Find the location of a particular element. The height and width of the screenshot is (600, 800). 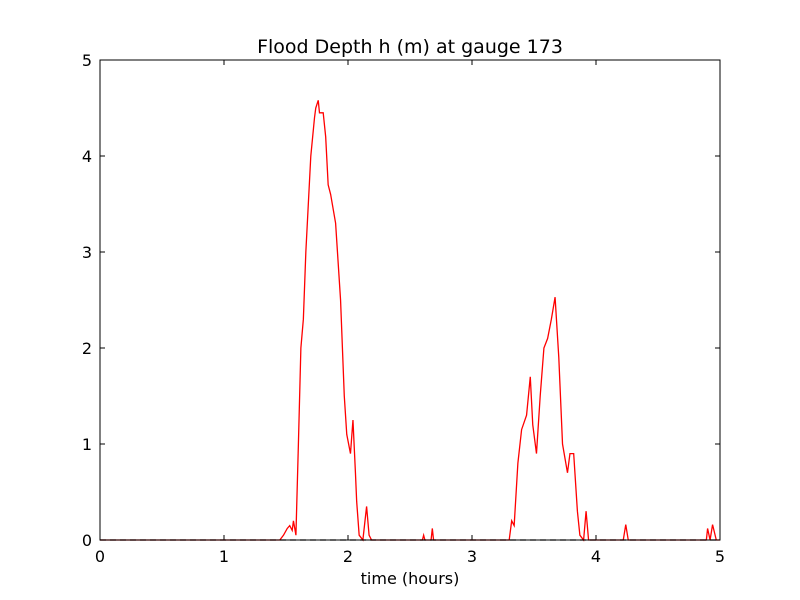

y-tick-label: 1 is located at coordinates (87, 444).